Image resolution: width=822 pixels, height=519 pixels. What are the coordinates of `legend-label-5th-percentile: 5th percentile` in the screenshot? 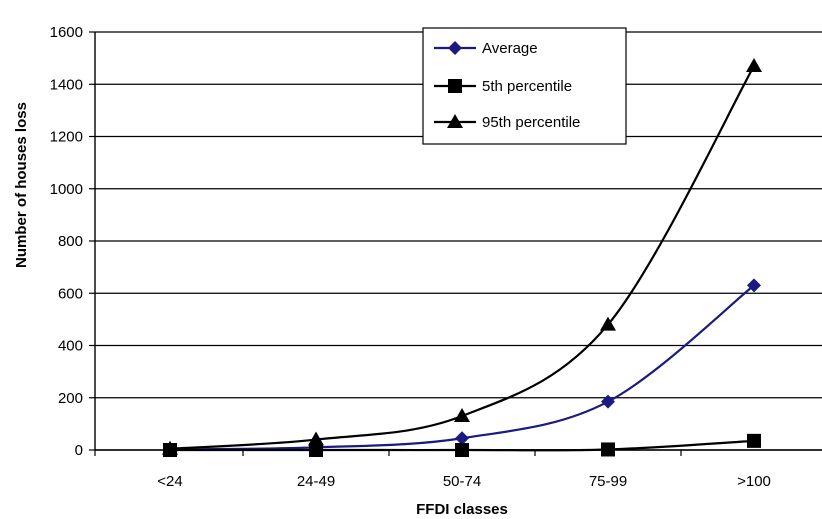 It's located at (527, 86).